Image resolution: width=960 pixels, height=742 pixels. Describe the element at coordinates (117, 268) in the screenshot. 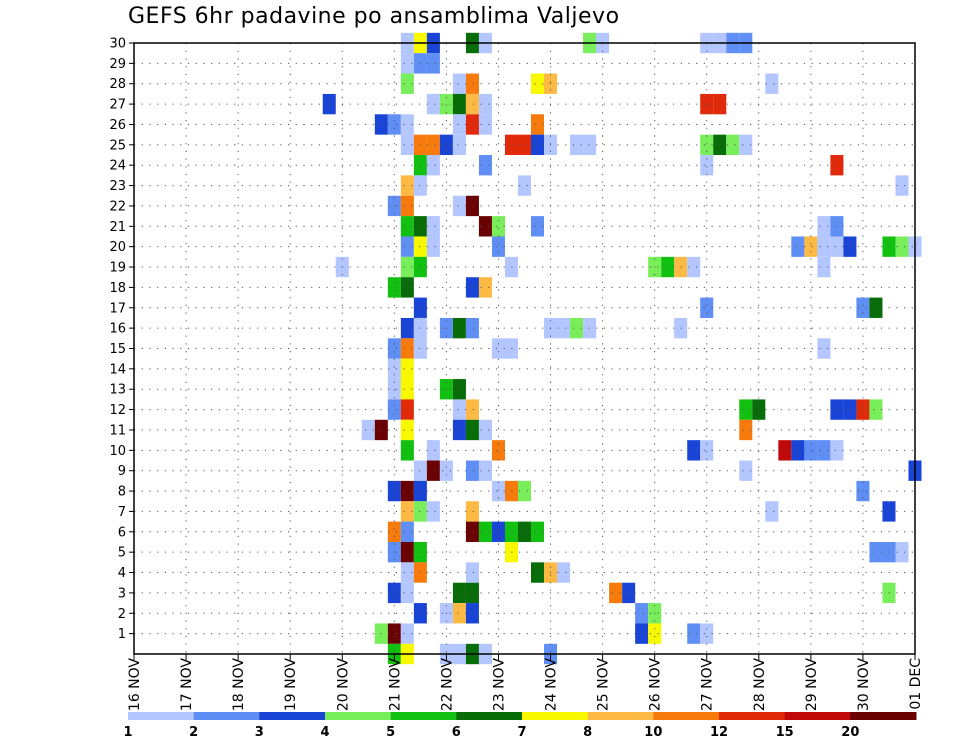

I see `y-tick-label: 19` at that location.